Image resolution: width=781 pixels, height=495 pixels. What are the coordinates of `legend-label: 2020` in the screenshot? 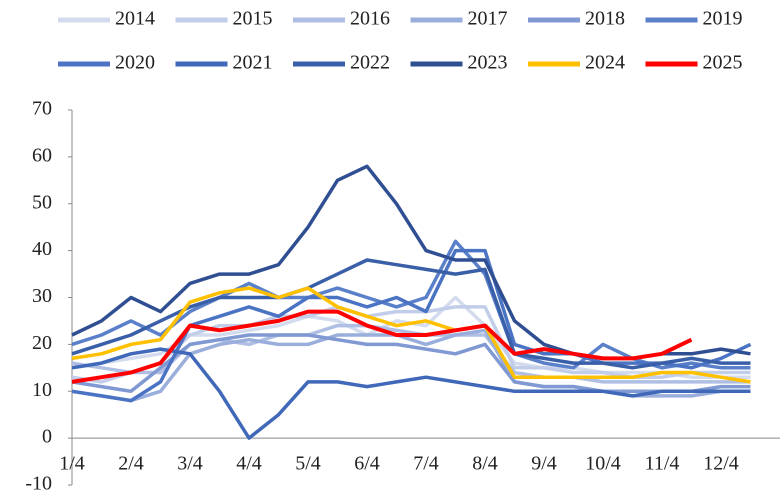 It's located at (135, 63).